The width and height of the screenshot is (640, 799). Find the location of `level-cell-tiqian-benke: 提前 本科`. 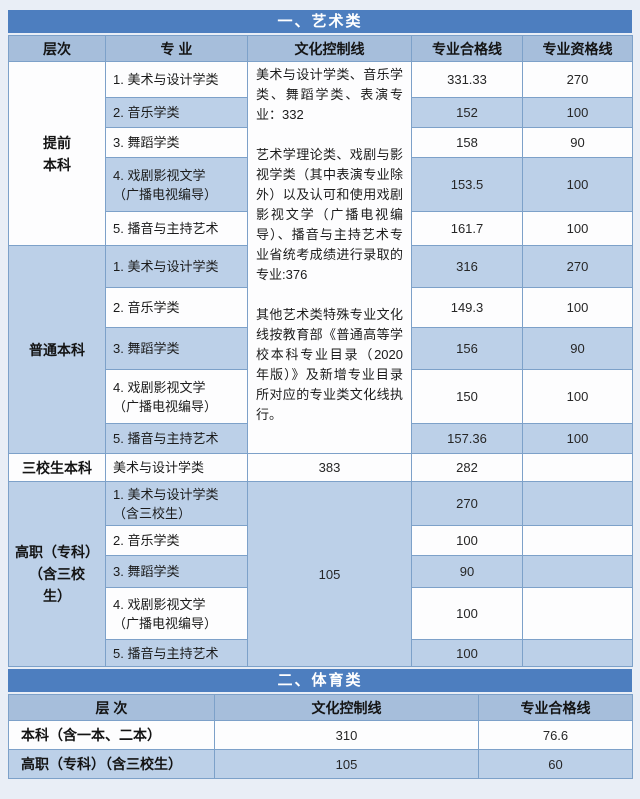

level-cell-tiqian-benke: 提前 本科 is located at coordinates (57, 153).